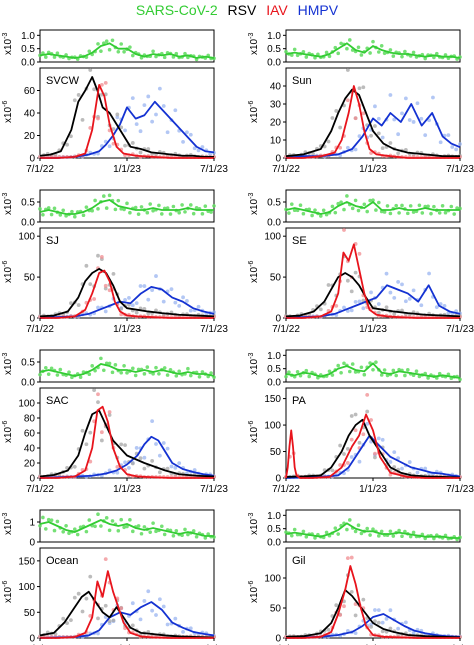 The image size is (474, 645). I want to click on legend-hmpv: HMPV, so click(318, 10).